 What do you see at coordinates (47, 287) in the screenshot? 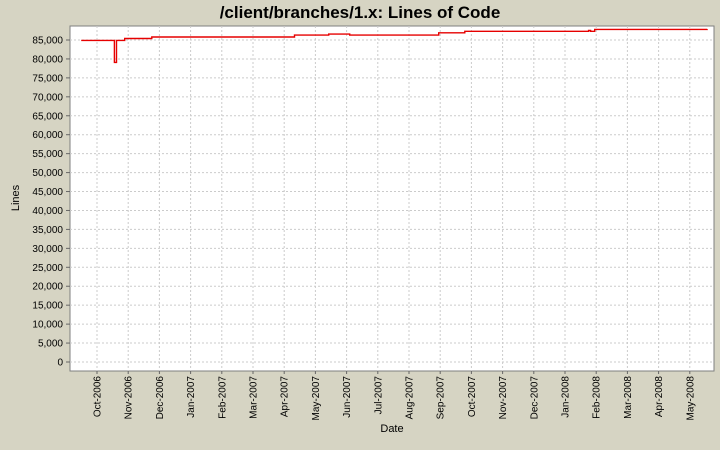
I see `y-tick-label: 20,000` at bounding box center [47, 287].